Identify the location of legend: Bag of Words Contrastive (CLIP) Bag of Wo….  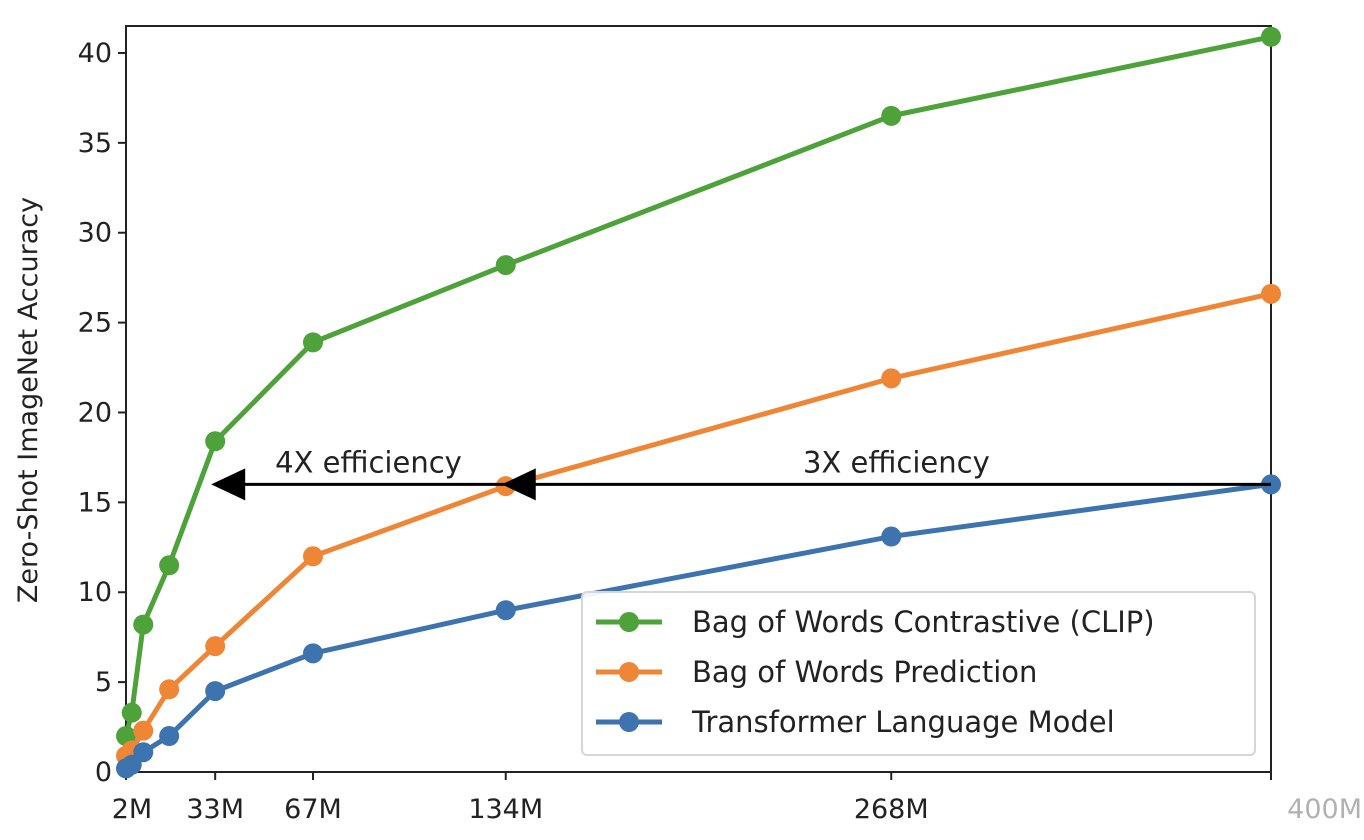
(918, 673).